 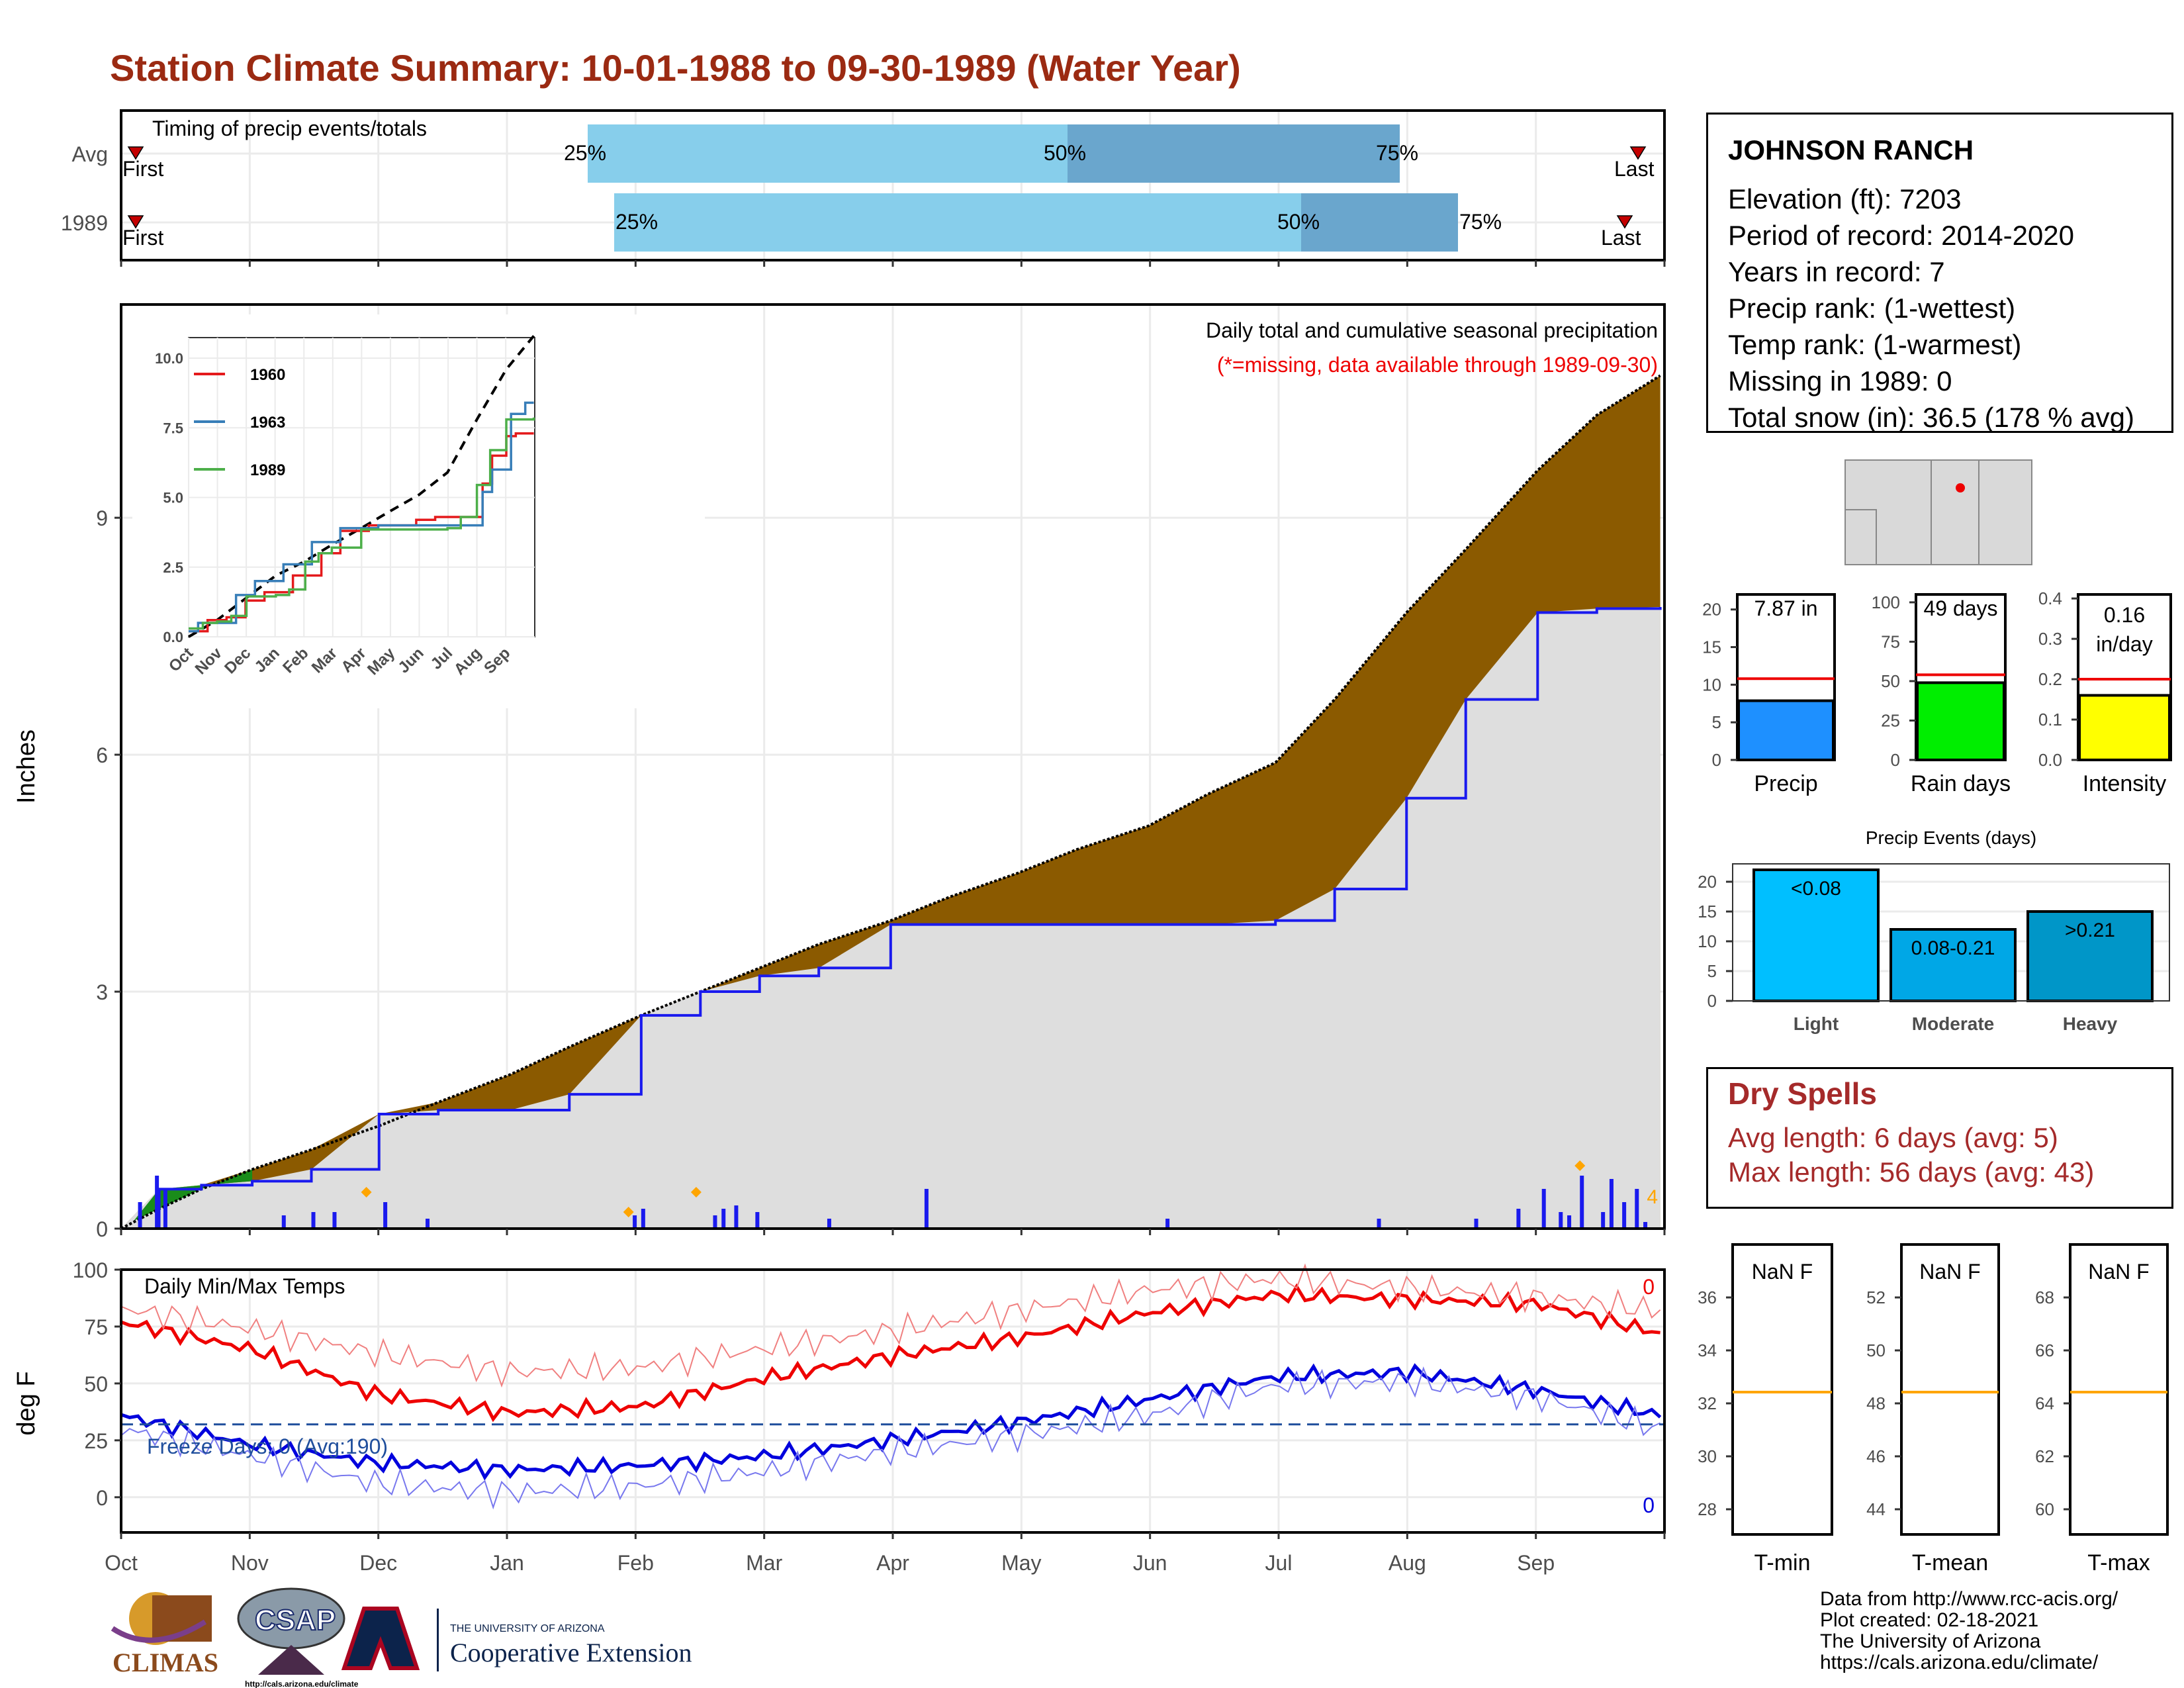 I want to click on station-years: Years in record: 7, so click(x=1837, y=271).